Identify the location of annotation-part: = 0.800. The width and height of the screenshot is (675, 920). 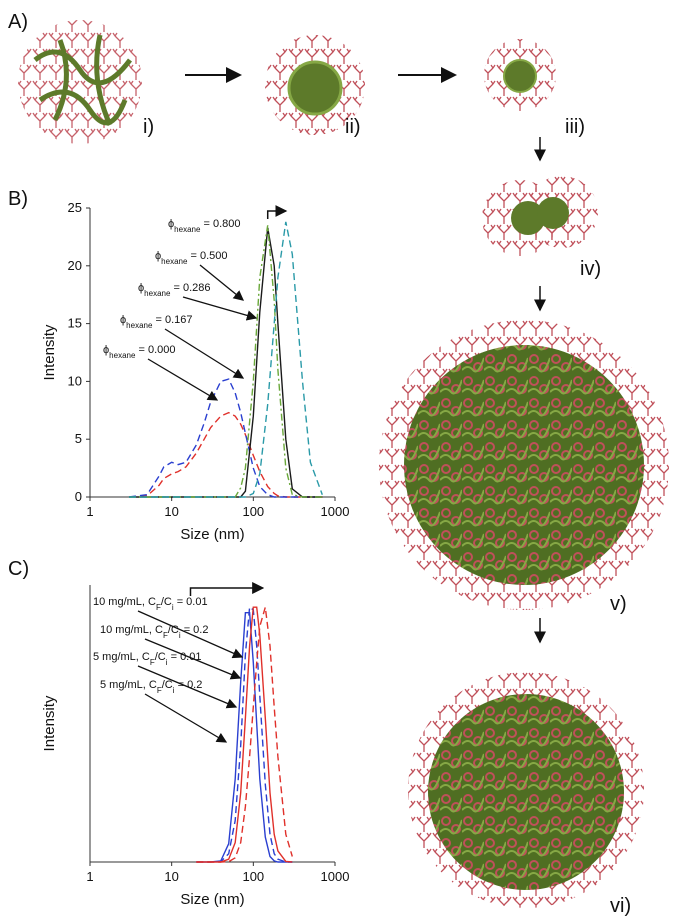
(220, 224).